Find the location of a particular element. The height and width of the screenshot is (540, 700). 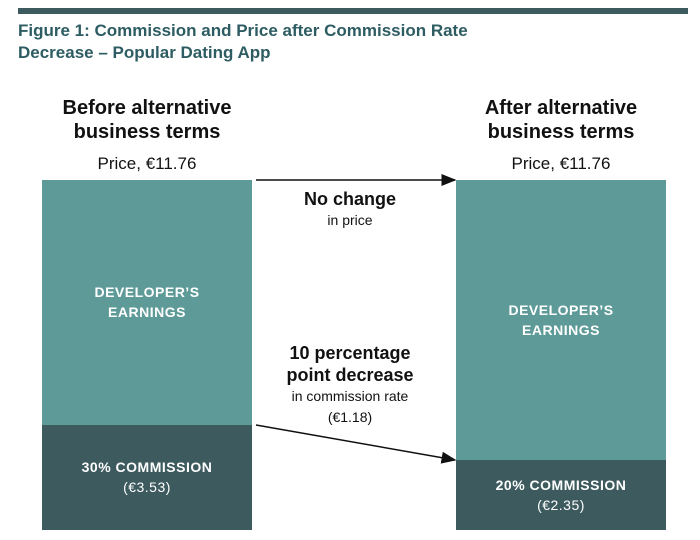

arrow is located at coordinates (356, 444).